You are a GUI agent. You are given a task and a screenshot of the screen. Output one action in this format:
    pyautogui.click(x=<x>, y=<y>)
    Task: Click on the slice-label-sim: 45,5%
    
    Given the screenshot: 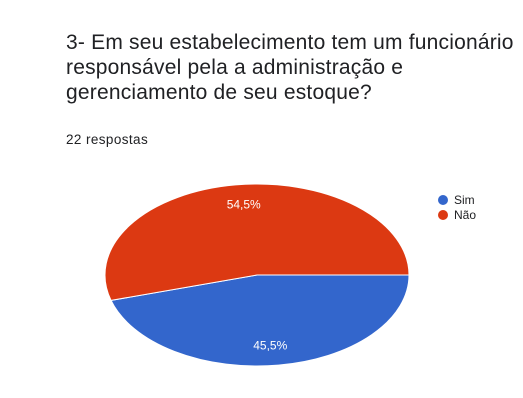 What is the action you would take?
    pyautogui.click(x=270, y=345)
    